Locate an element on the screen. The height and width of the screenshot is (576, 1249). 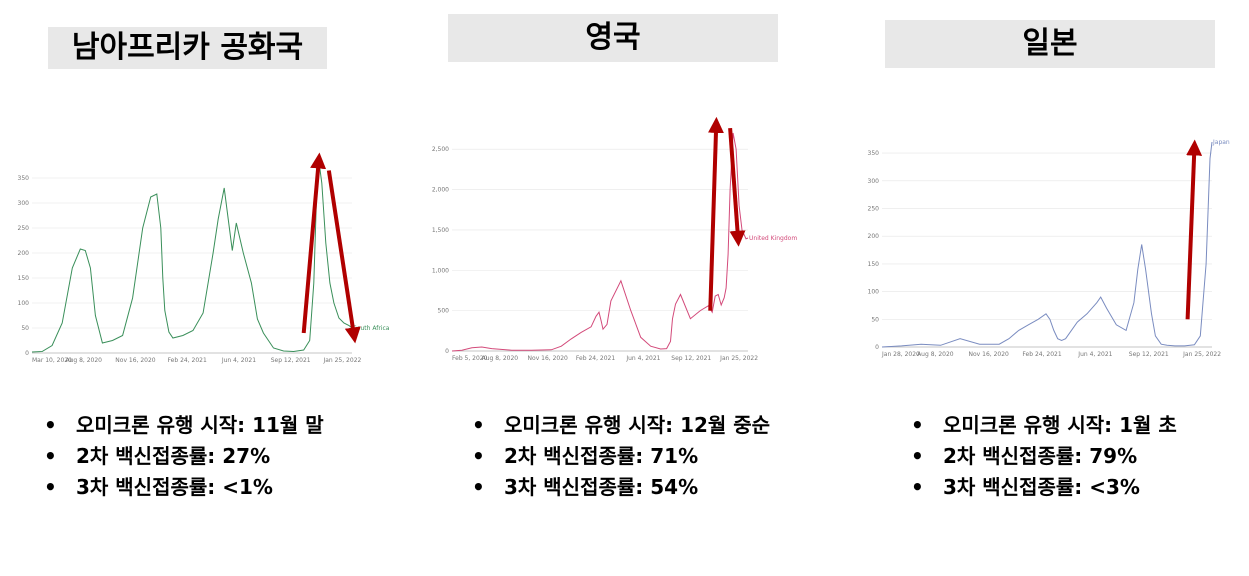
bullet-omicron-start: • 오미크론 유행 시작: 12월 중순 is located at coordinates (621, 425).